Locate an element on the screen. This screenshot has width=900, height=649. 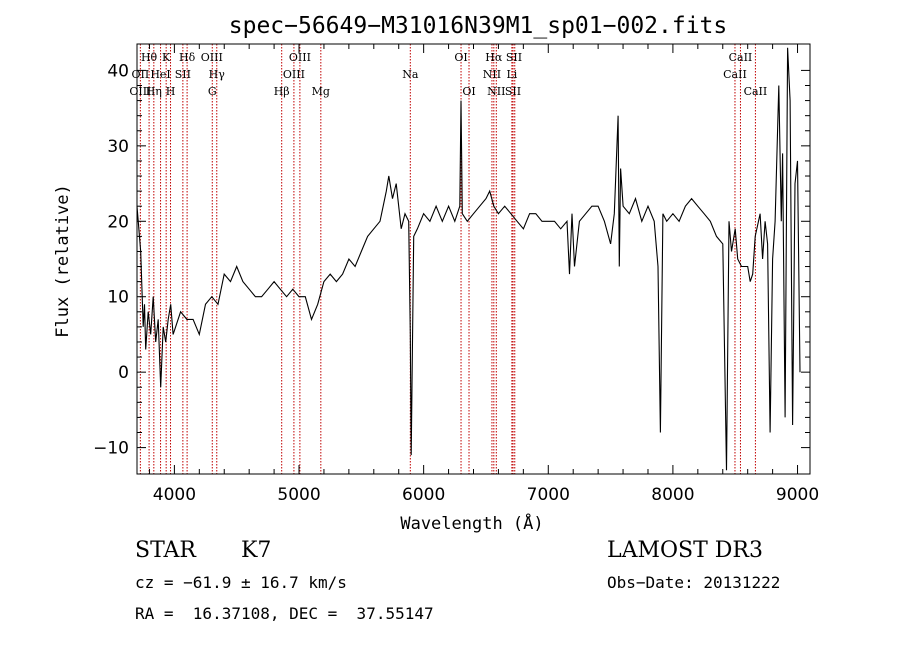
y-axis-label: Flux (relative) is located at coordinates (63, 261).